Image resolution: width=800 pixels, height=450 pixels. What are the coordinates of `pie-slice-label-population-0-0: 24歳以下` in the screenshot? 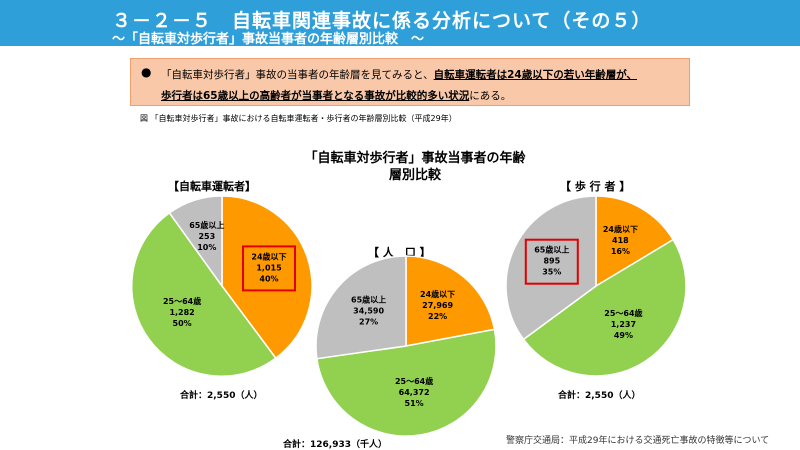 It's located at (437, 294).